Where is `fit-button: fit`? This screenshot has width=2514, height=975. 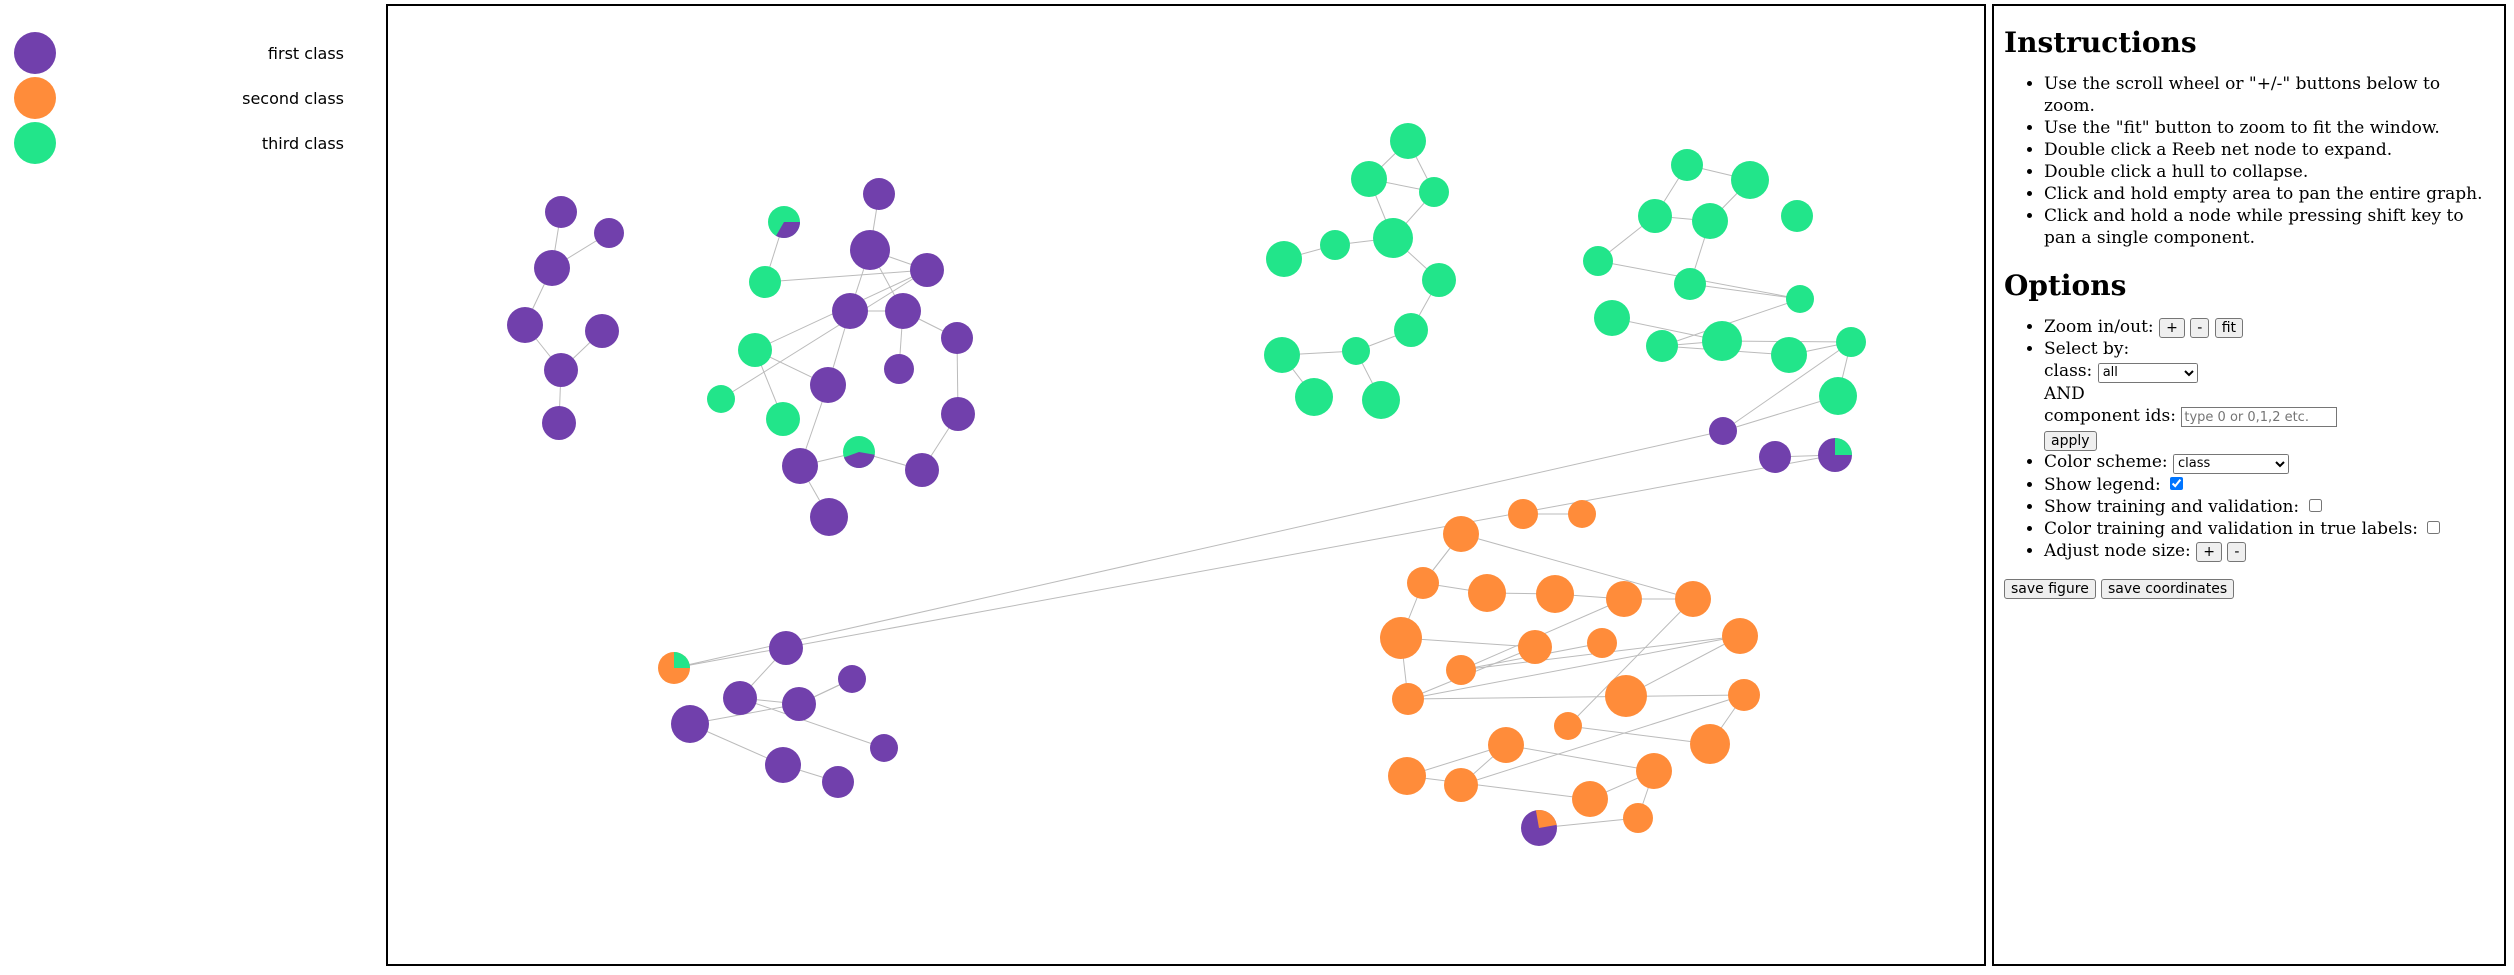
fit-button: fit is located at coordinates (2228, 328).